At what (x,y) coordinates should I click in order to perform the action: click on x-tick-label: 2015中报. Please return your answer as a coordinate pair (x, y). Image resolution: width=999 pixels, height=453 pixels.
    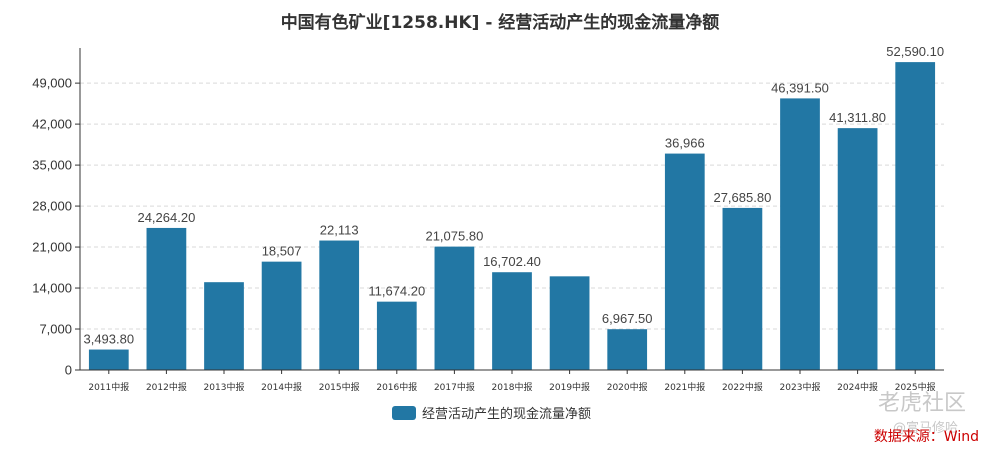
    Looking at the image, I should click on (339, 387).